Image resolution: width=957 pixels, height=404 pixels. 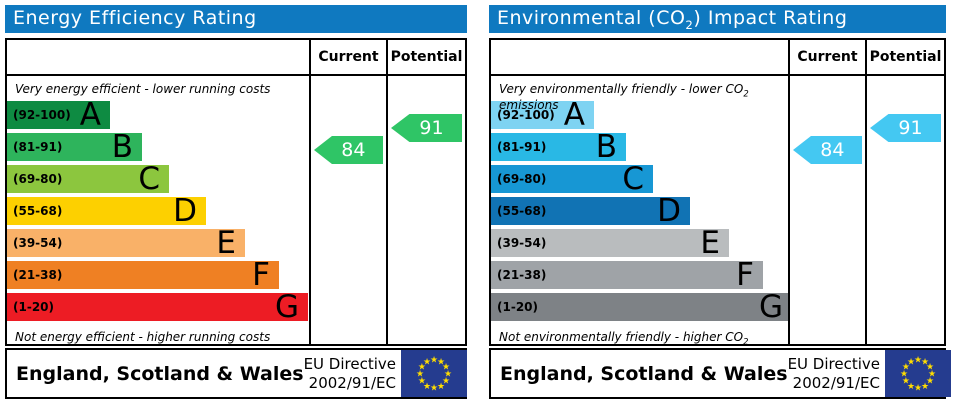 I want to click on caption-subscript: 2, so click(x=746, y=340).